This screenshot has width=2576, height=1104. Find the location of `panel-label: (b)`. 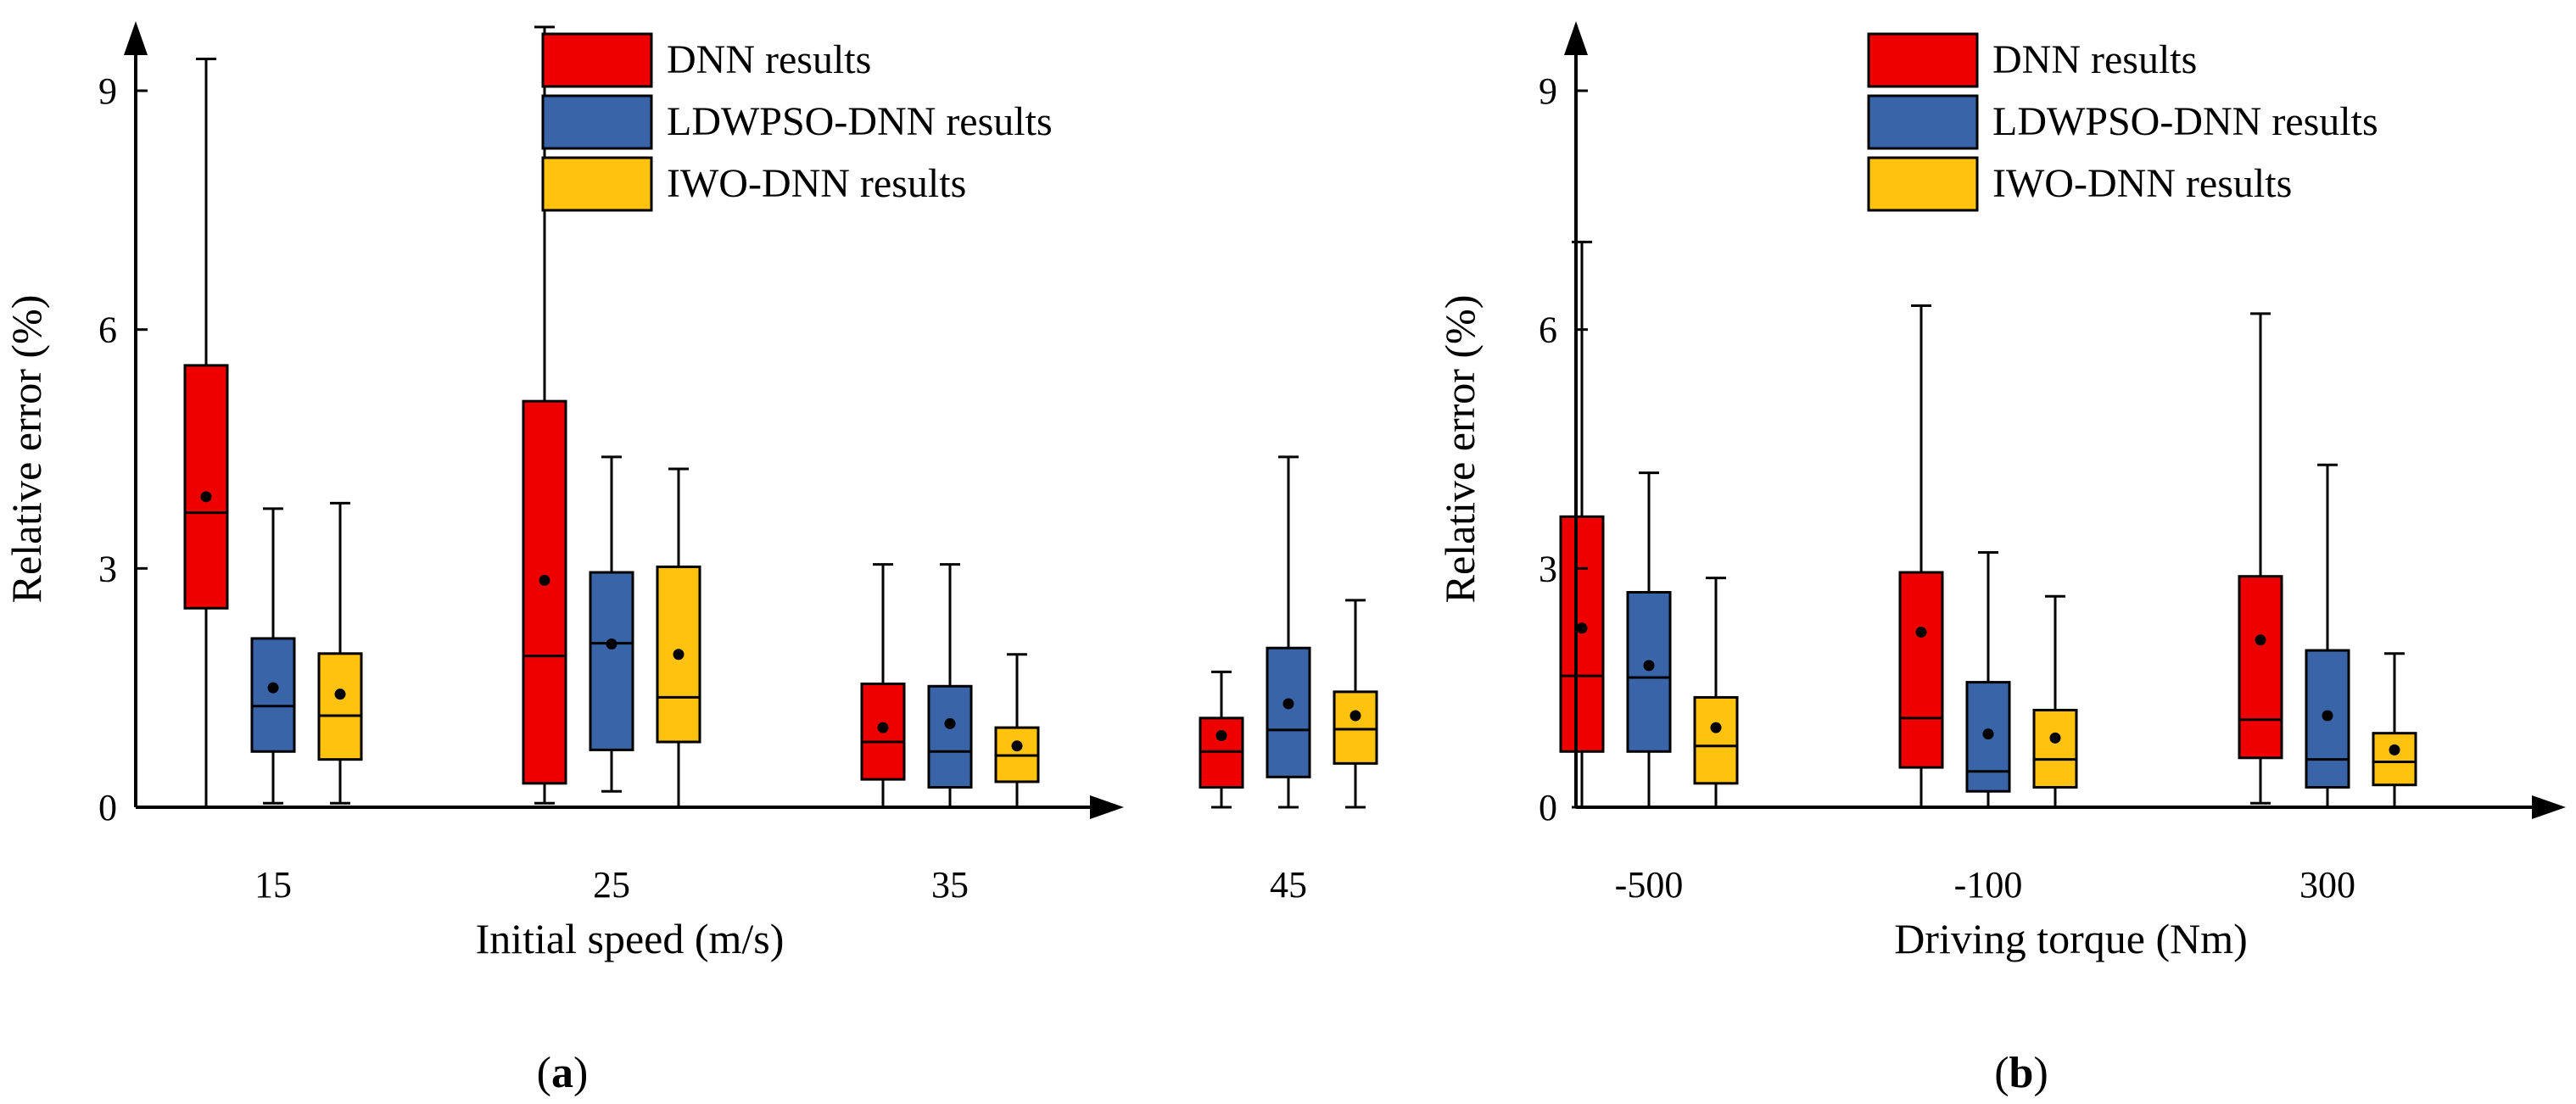

panel-label: (b) is located at coordinates (2021, 1073).